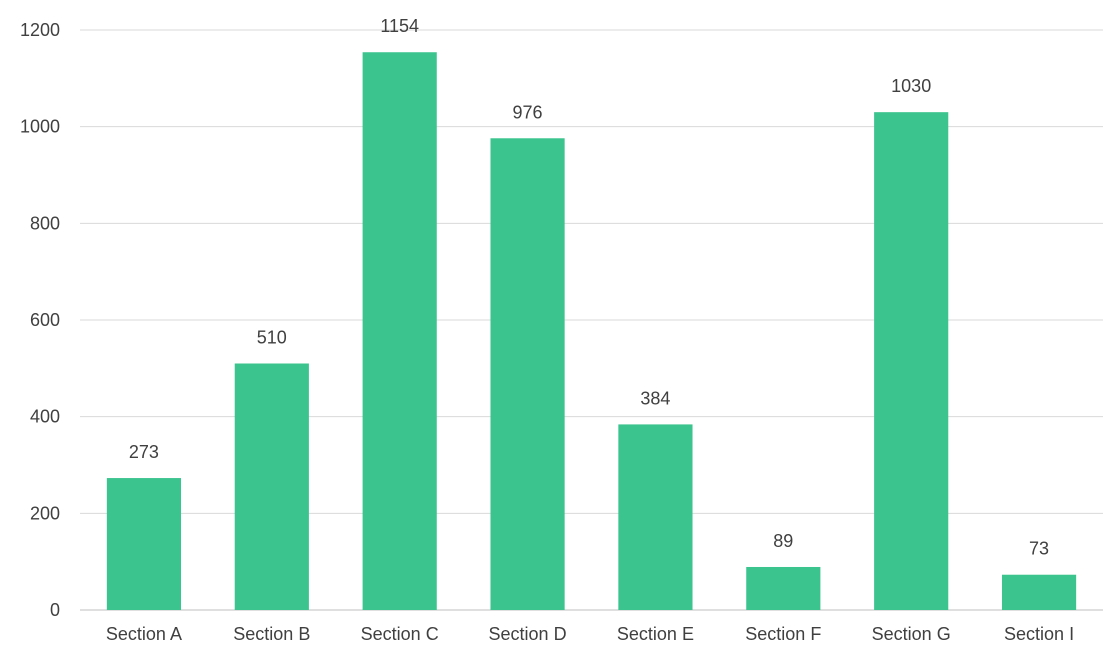  I want to click on y-tick-label: 400, so click(45, 417).